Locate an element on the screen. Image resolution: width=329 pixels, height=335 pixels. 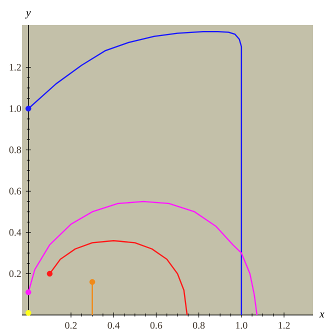
y-tick-label: 1.0 is located at coordinates (16, 108).